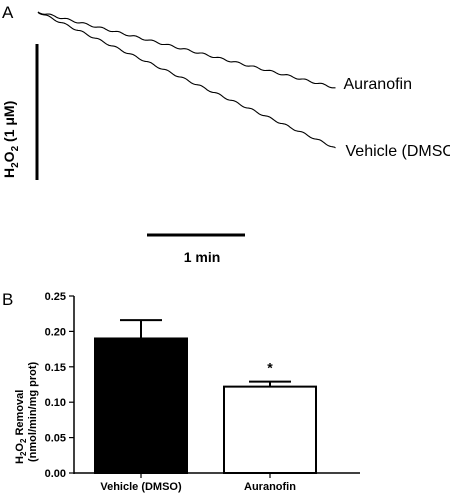  I want to click on category-label-auranofin: Auranofin, so click(270, 487).